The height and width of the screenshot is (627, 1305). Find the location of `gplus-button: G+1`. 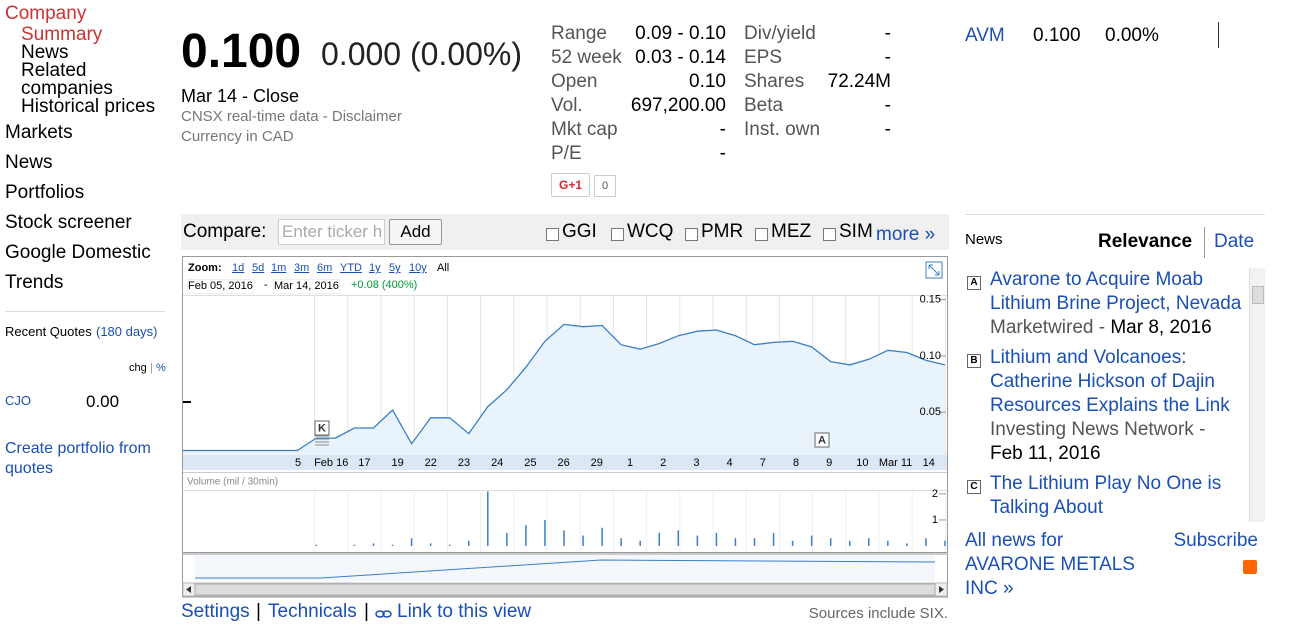

gplus-button: G+1 is located at coordinates (570, 185).